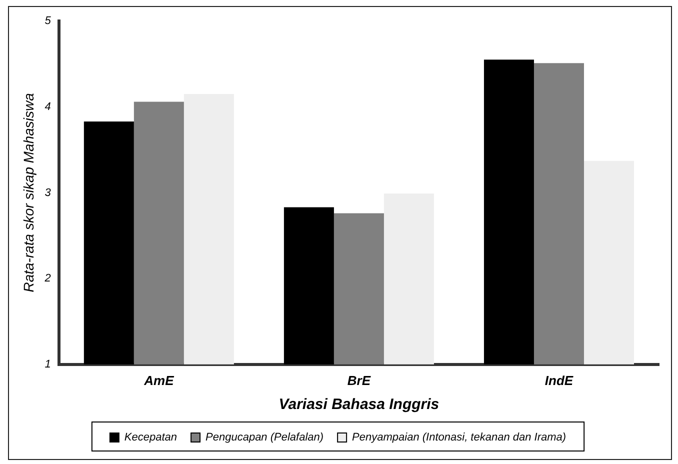  I want to click on y-axis-title: Rata-rata skor sikap Mahasiswa, so click(28, 192).